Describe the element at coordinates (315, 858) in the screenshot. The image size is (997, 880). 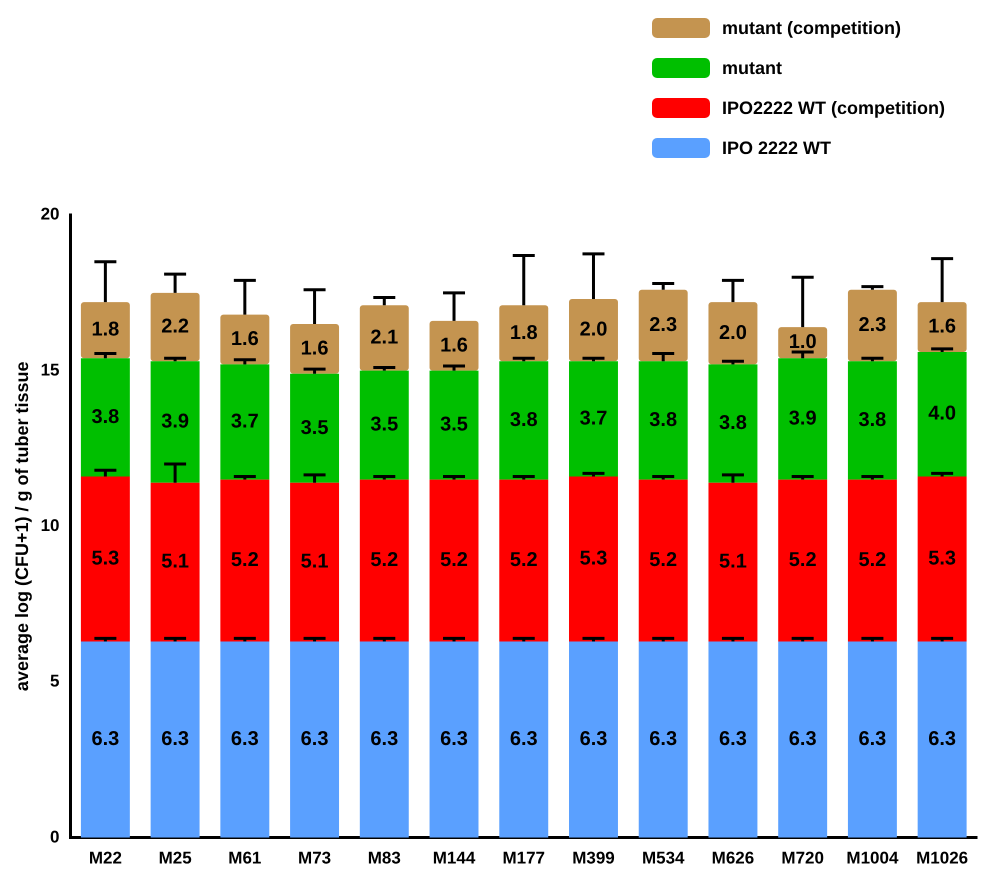
I see `x-tick-label: M73` at that location.